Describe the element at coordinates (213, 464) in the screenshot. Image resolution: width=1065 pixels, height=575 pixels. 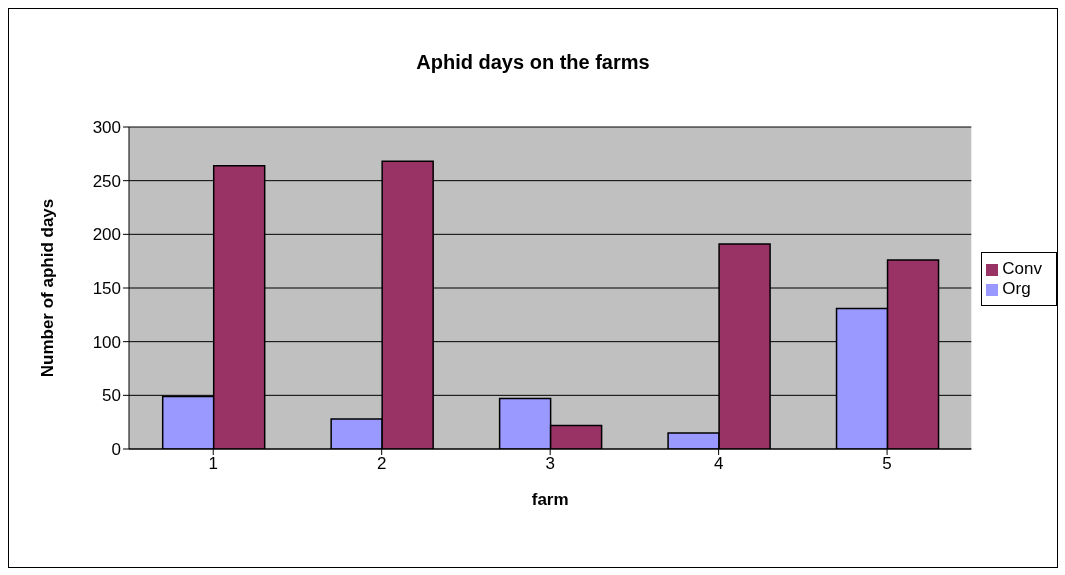
I see `x-tick-label: 1` at that location.